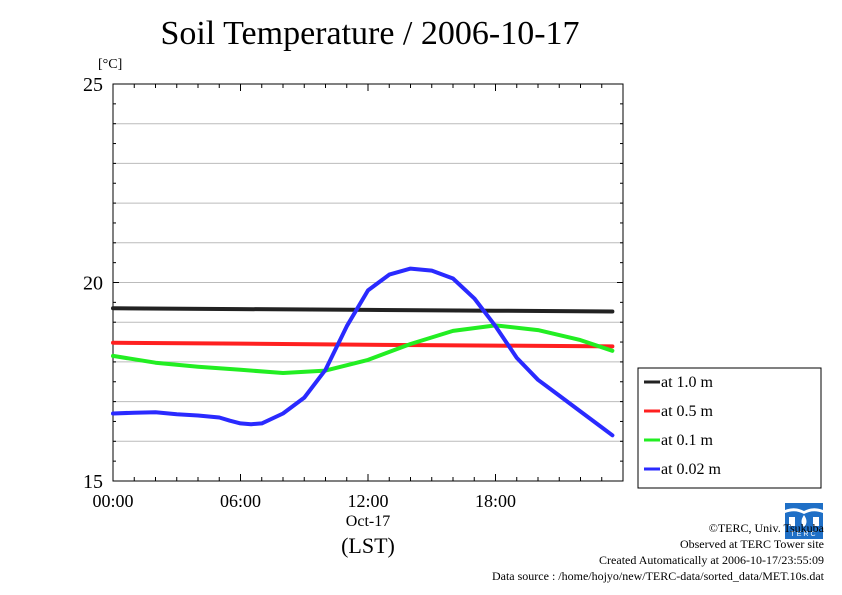 This screenshot has width=842, height=595. What do you see at coordinates (766, 528) in the screenshot?
I see `copyright-text: ©TERC, Univ. Tsukuba` at bounding box center [766, 528].